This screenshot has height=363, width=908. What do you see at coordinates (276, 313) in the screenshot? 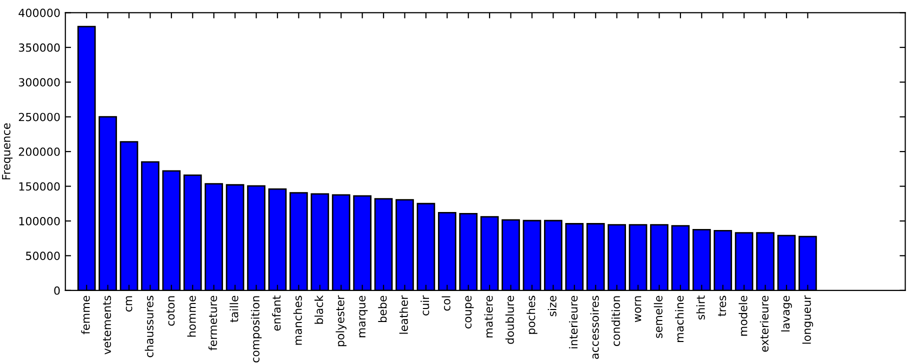
I see `x-tick-label: enfant` at bounding box center [276, 313].